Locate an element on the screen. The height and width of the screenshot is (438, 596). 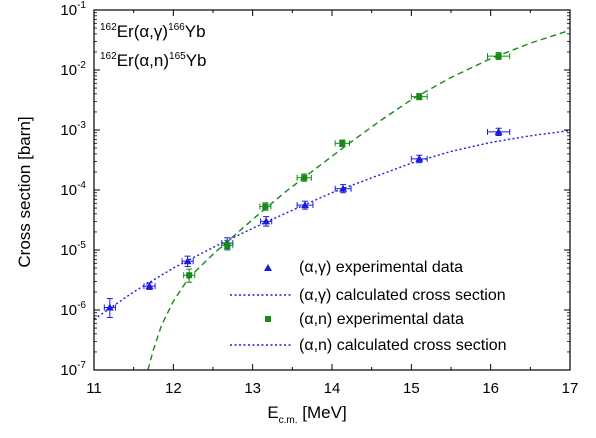
x-tick-label: 15 is located at coordinates (411, 388).